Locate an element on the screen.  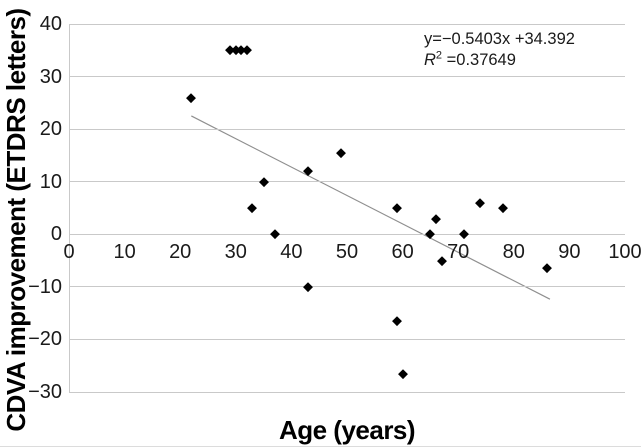
regression-annotation: y=−0.5403x +34.392 R2 =0.37649 is located at coordinates (499, 50).